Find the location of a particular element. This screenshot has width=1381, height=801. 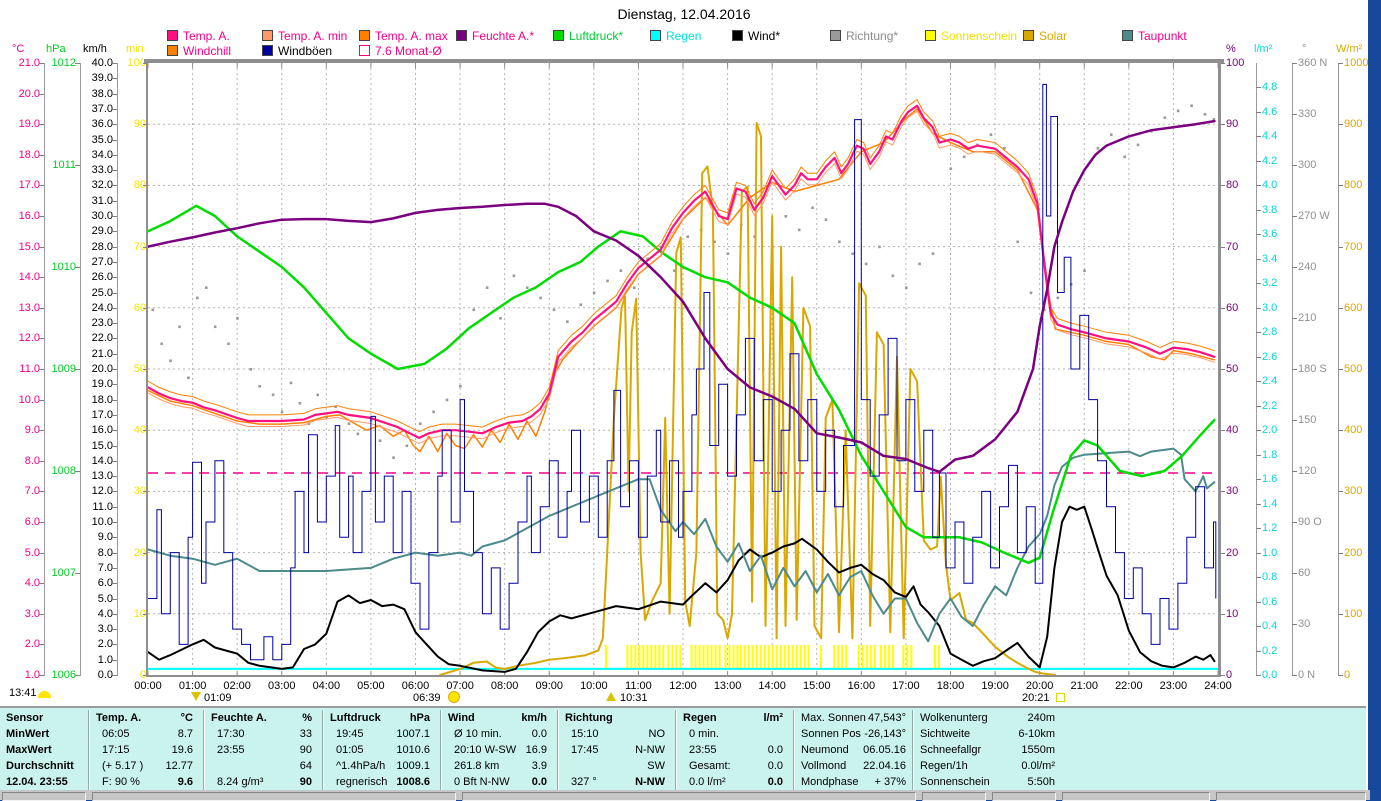

axis-tick-label-lm2: 3.6 is located at coordinates (1270, 234).